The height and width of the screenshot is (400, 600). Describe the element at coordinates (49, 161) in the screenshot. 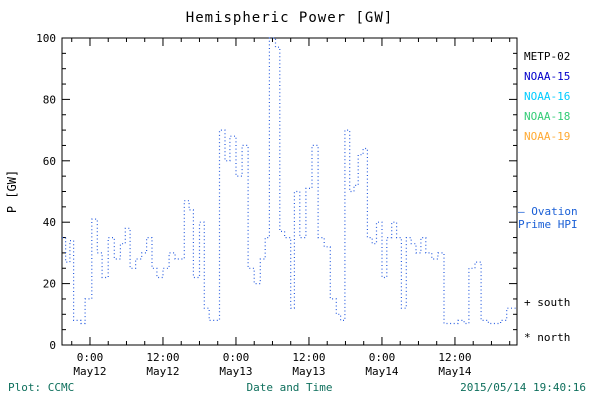

I see `svg-text: 60` at that location.